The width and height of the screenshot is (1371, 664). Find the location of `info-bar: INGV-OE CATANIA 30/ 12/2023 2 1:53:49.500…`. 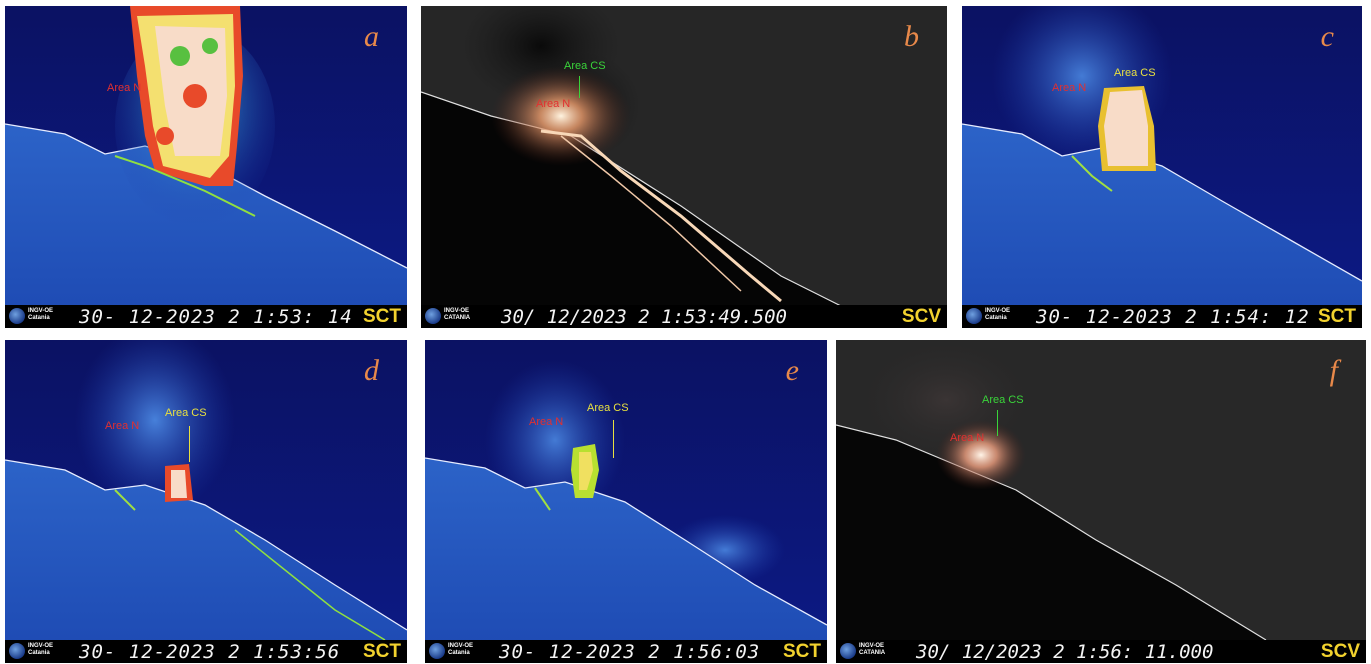

info-bar: INGV-OE CATANIA 30/ 12/2023 2 1:53:49.500… is located at coordinates (684, 316).